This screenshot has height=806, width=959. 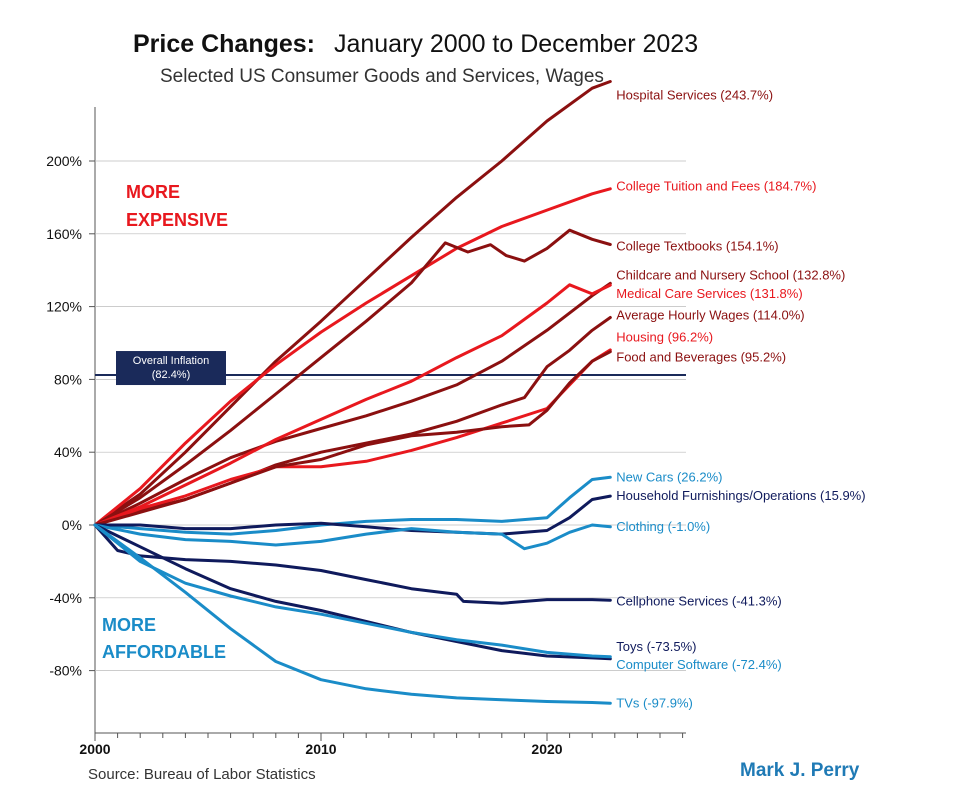 What do you see at coordinates (716, 185) in the screenshot?
I see `series-label-1: College Tuition and Fees (184.7%)` at bounding box center [716, 185].